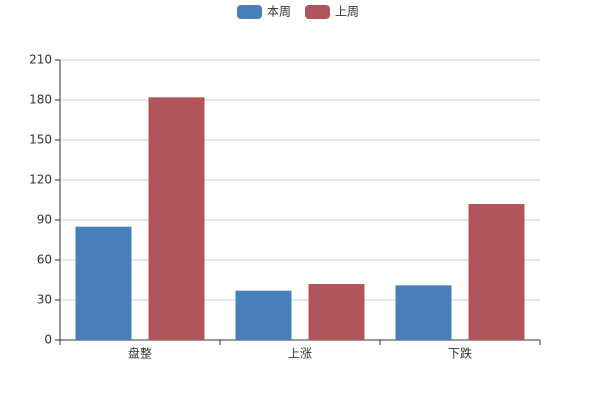 The width and height of the screenshot is (600, 400). Describe the element at coordinates (279, 12) in the screenshot. I see `legend-label: 本周` at that location.